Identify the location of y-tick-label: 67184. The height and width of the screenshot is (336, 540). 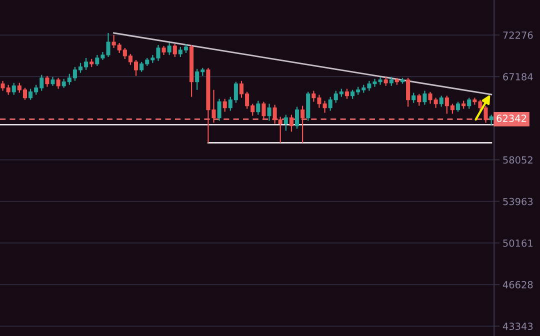
(518, 76).